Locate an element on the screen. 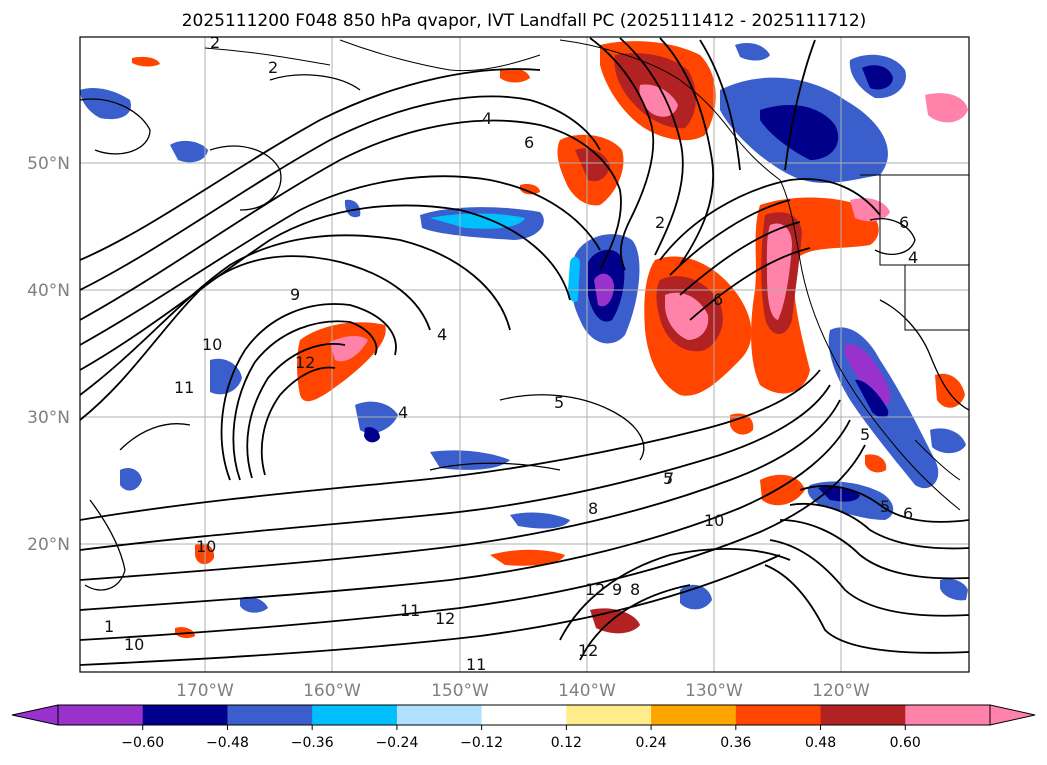 Image resolution: width=1047 pixels, height=765 pixels. contour-label: 1 is located at coordinates (109, 626).